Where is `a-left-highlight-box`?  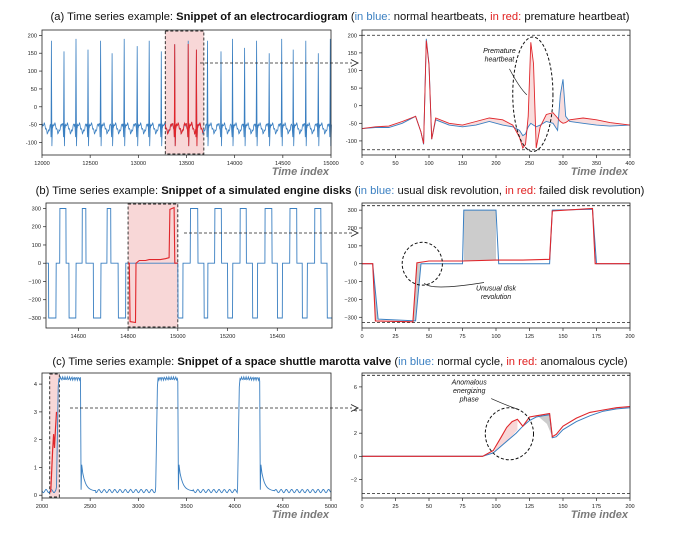 a-left-highlight-box is located at coordinates (184, 92).